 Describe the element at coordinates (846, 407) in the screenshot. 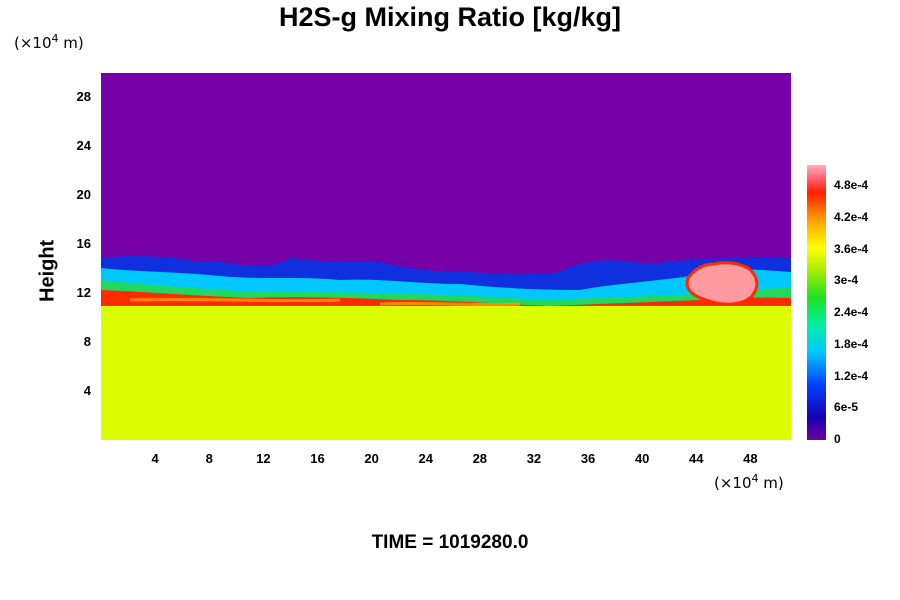

I see `colorbar-tick-label: 6e-5` at that location.